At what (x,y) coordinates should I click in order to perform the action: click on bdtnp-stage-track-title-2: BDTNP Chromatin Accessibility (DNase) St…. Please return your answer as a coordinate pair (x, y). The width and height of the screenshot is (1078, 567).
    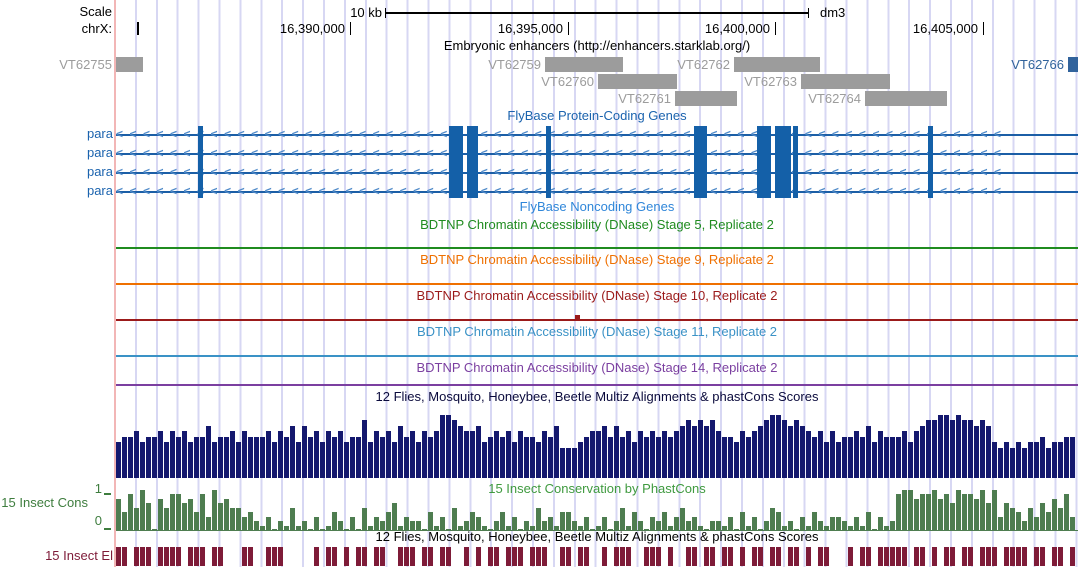
    Looking at the image, I should click on (597, 295).